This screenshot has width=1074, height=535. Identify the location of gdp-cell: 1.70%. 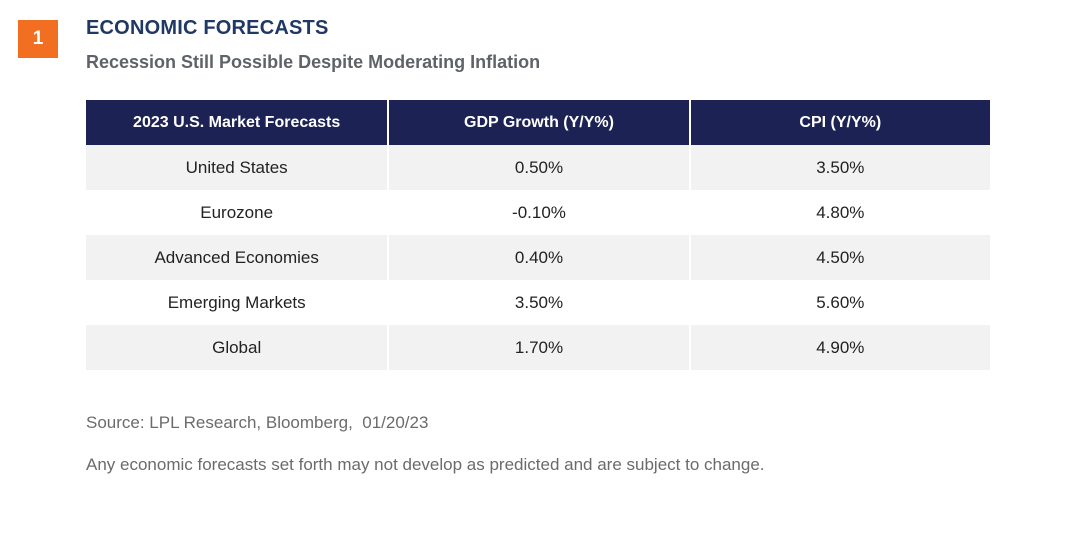
(538, 347).